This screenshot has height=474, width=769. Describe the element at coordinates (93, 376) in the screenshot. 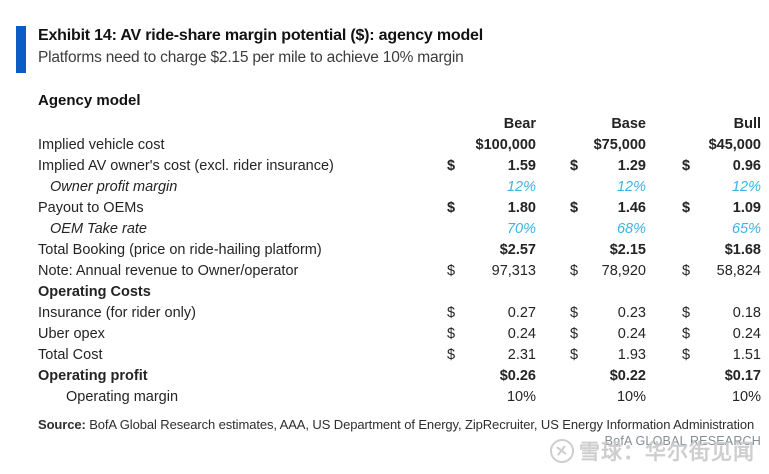

I see `row-label: Operating profit` at that location.